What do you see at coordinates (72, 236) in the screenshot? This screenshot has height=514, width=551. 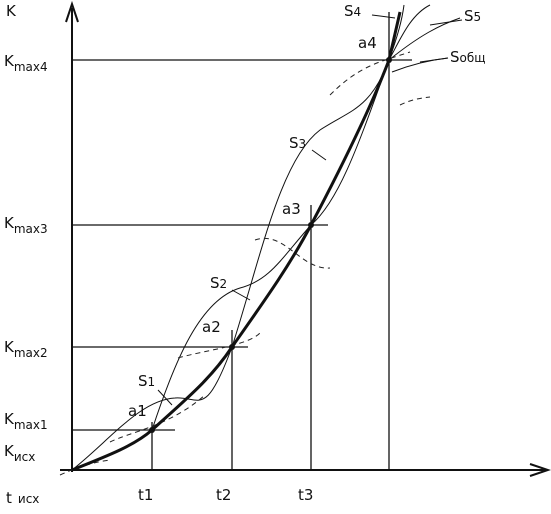 I see `y-axis` at bounding box center [72, 236].